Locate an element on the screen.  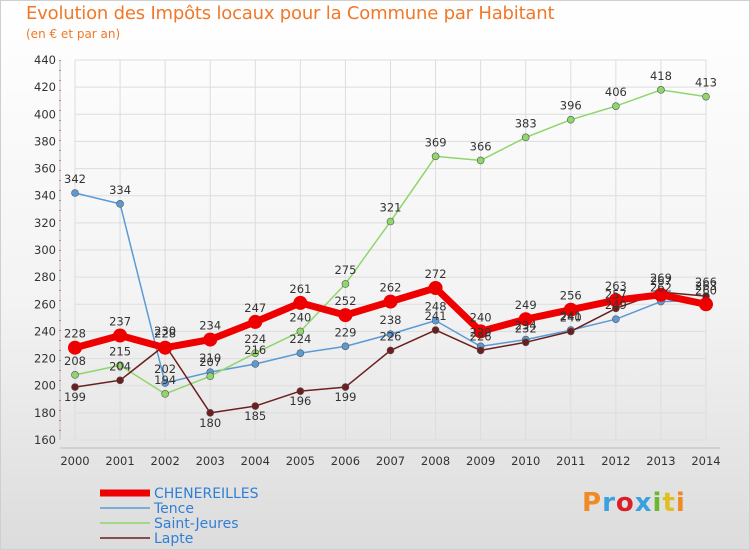
data-label: 237 is located at coordinates (120, 322).